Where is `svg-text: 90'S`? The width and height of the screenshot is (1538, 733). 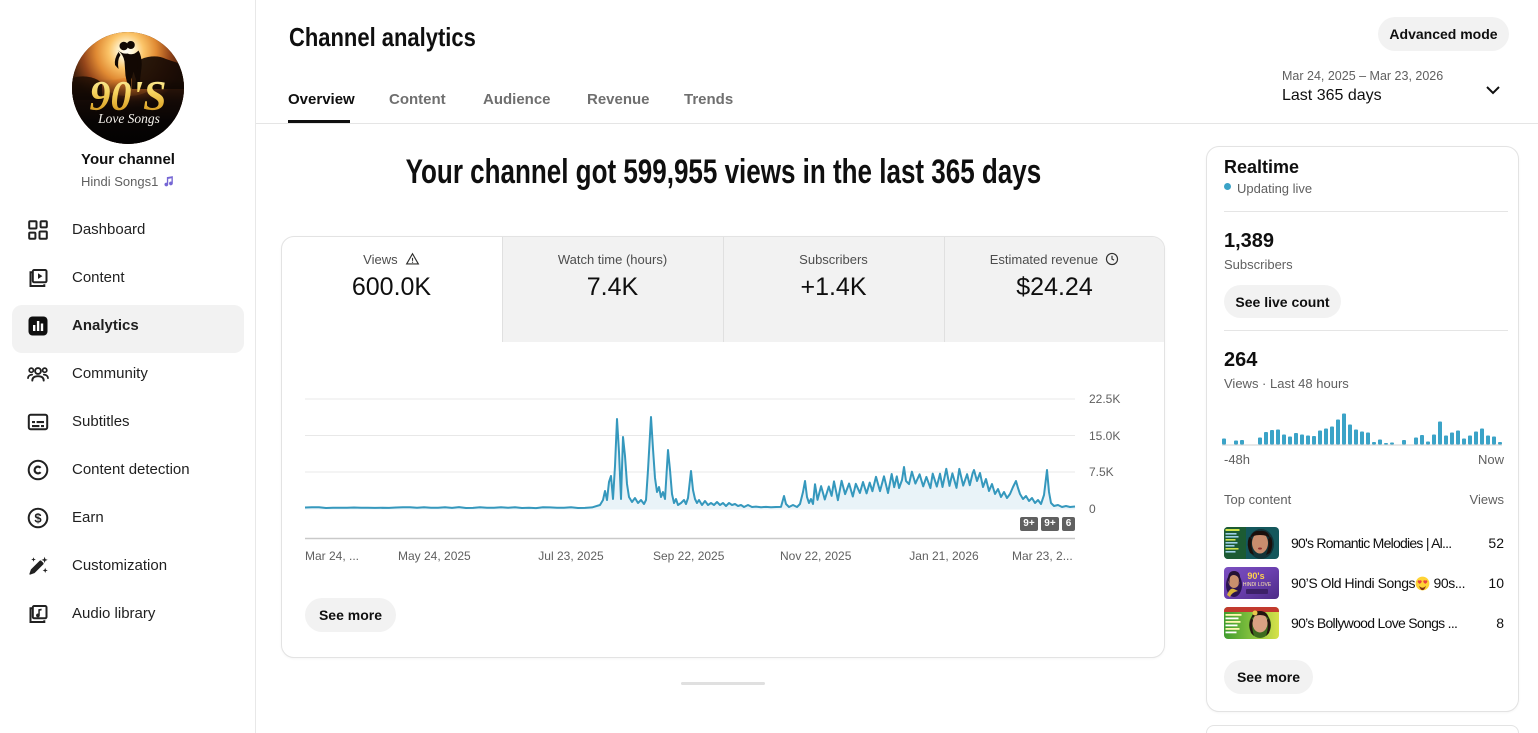
svg-text: 90'S is located at coordinates (127, 97).